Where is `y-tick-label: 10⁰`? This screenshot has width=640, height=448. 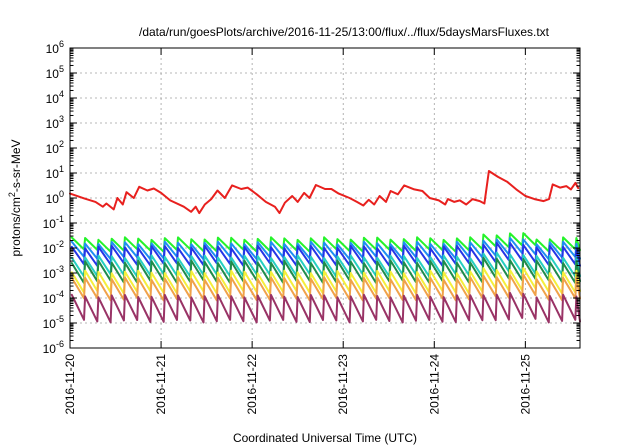 y-tick-label: 10⁰ is located at coordinates (55, 197).